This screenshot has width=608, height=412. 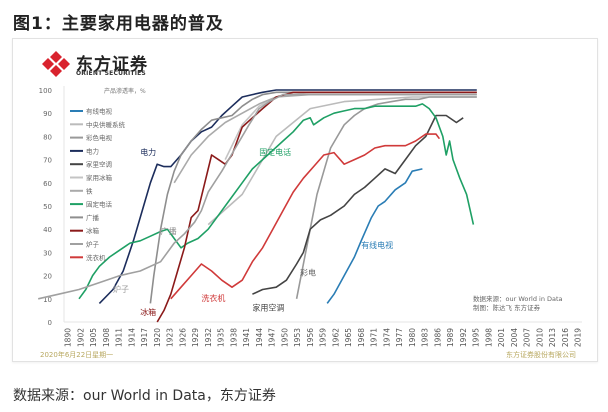 I want to click on legend-label: 家用冰箱, so click(x=99, y=177).